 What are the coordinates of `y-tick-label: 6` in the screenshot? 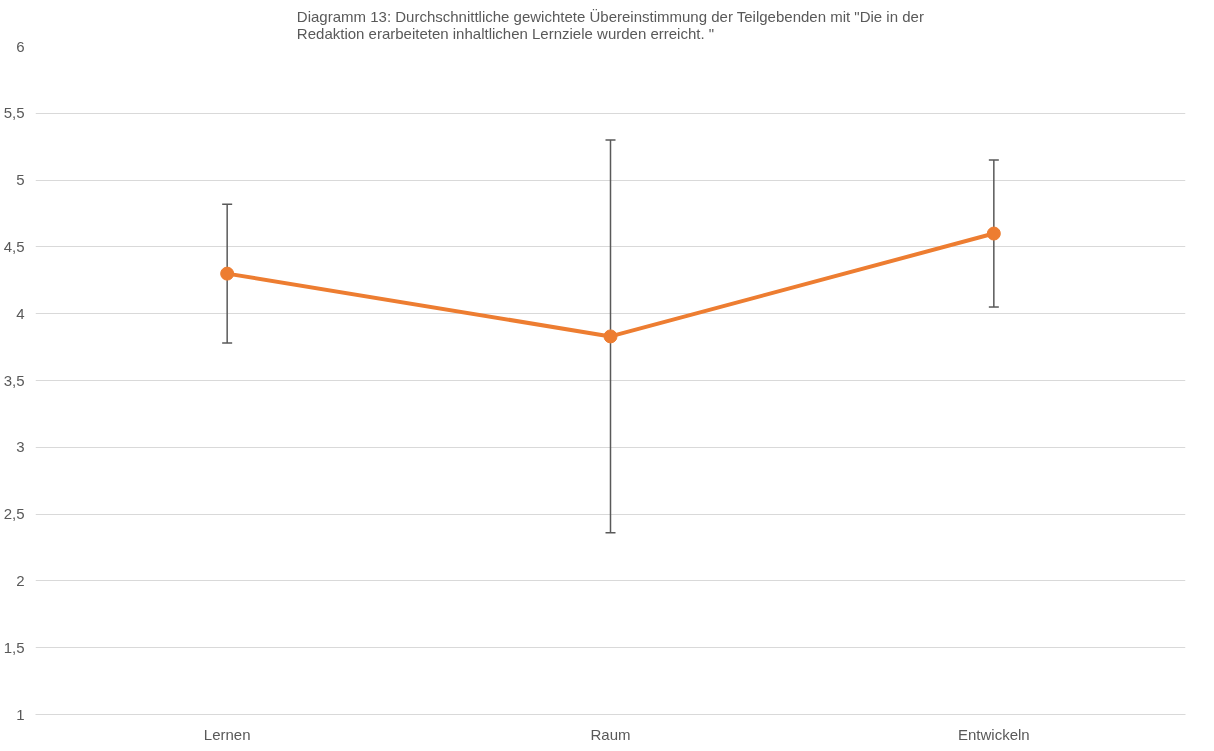 It's located at (20, 46).